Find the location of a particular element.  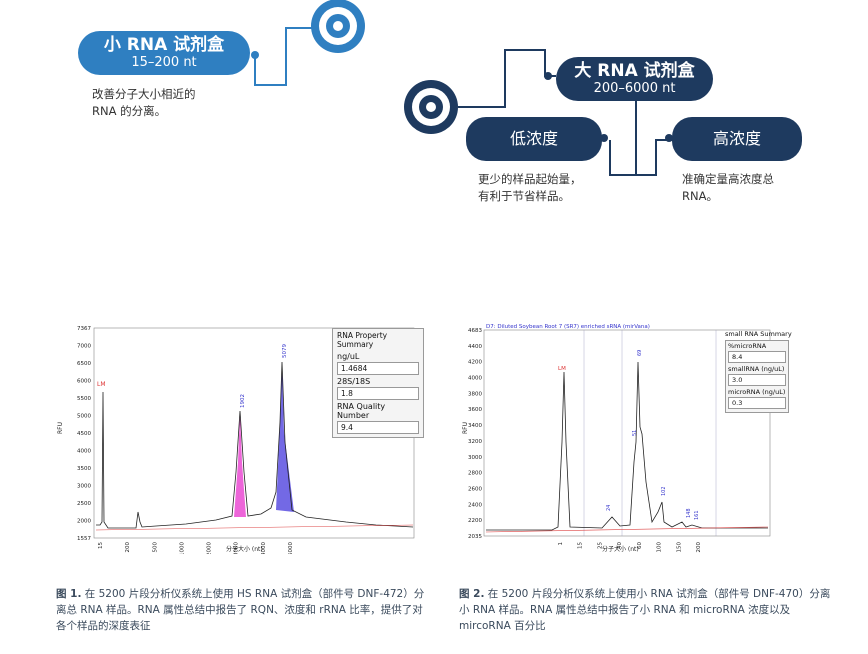

chart2-summary-title: small RNA Summary is located at coordinates (758, 334).